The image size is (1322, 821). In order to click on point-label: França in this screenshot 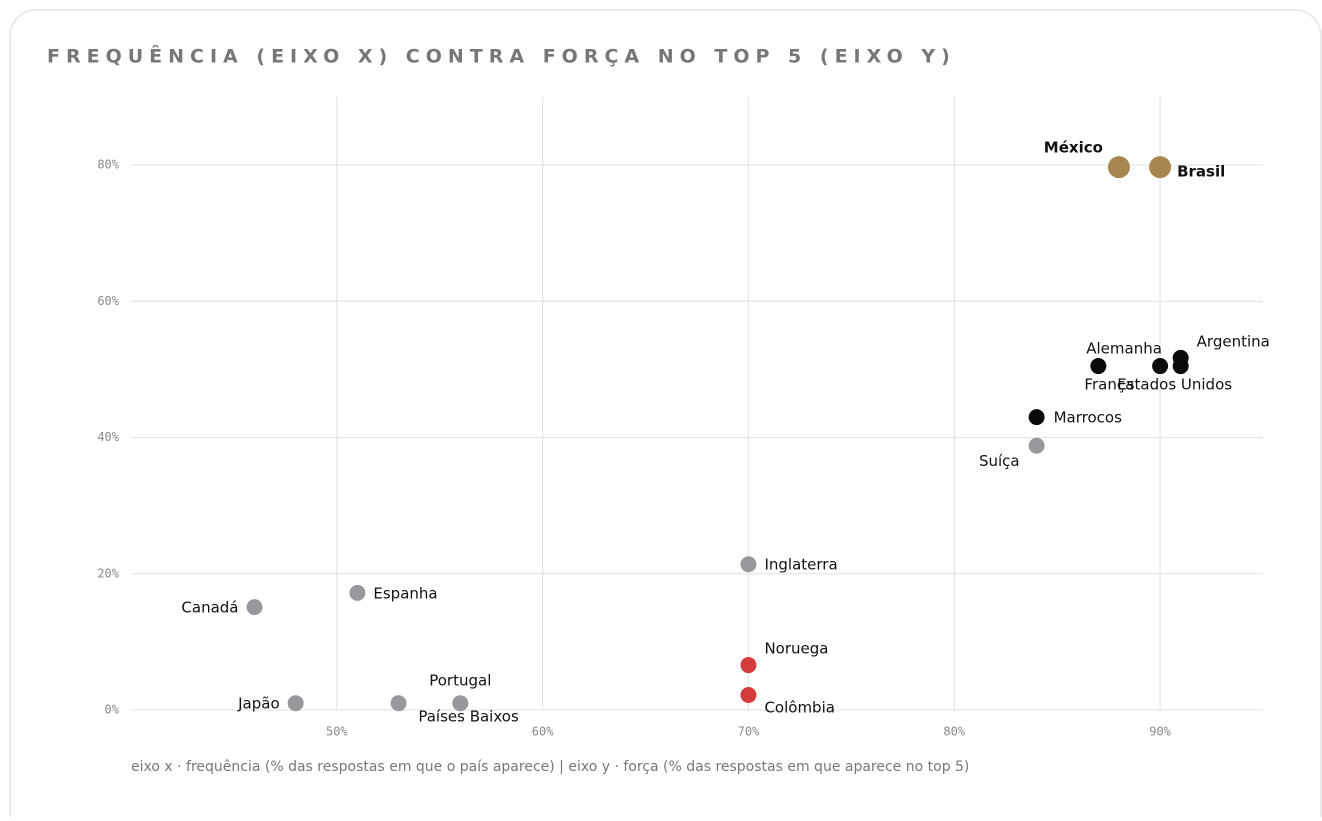, I will do `click(1109, 385)`.